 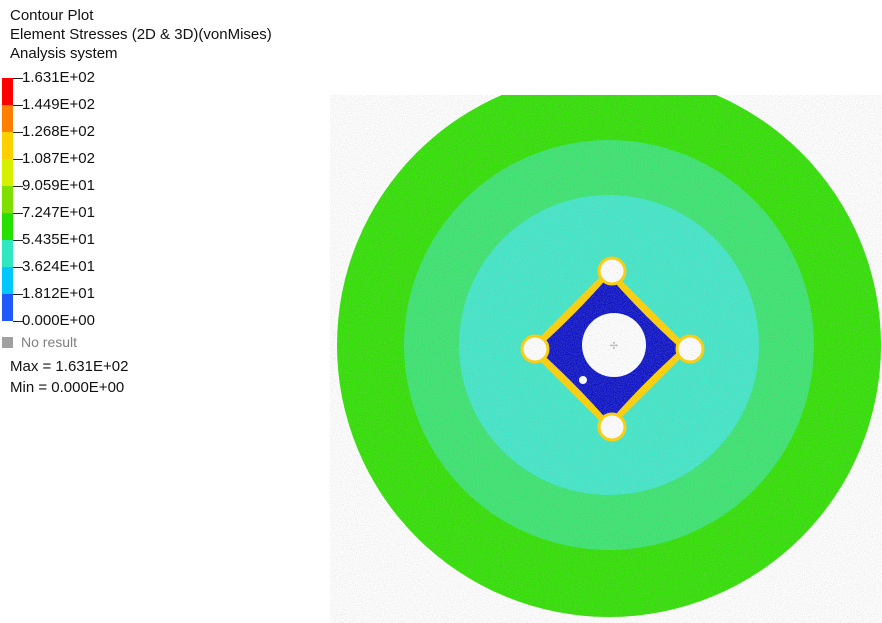 I want to click on bolt-hole-right, so click(x=690, y=349).